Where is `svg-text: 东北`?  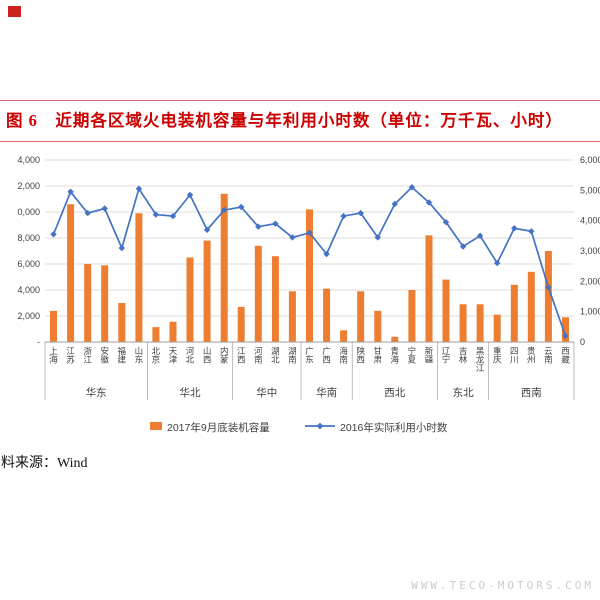
svg-text: 东北 is located at coordinates (463, 392).